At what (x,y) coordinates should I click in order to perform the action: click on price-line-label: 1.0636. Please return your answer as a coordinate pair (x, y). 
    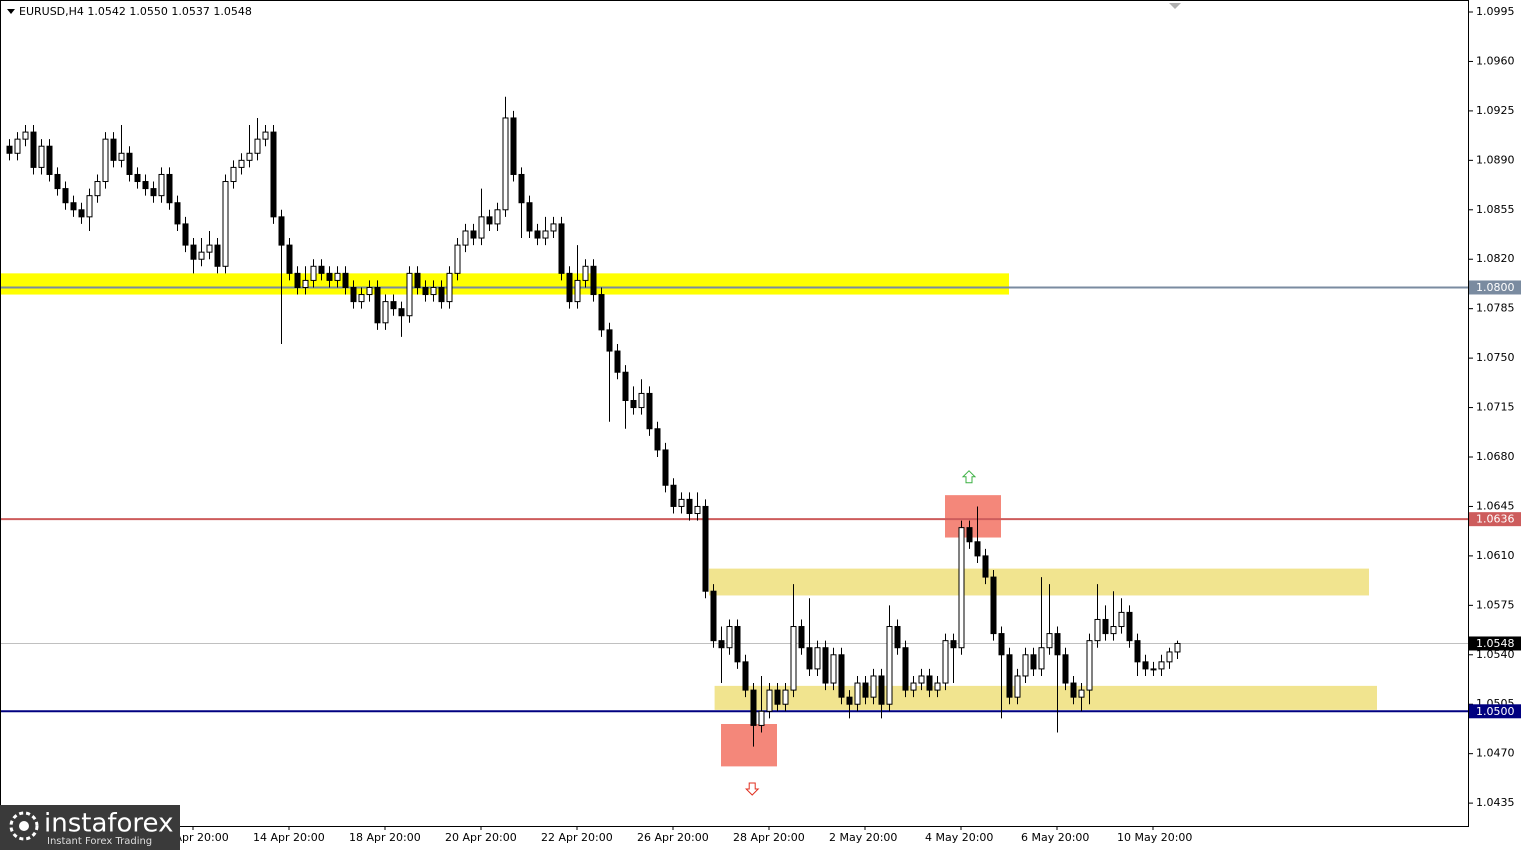
    Looking at the image, I should click on (1495, 519).